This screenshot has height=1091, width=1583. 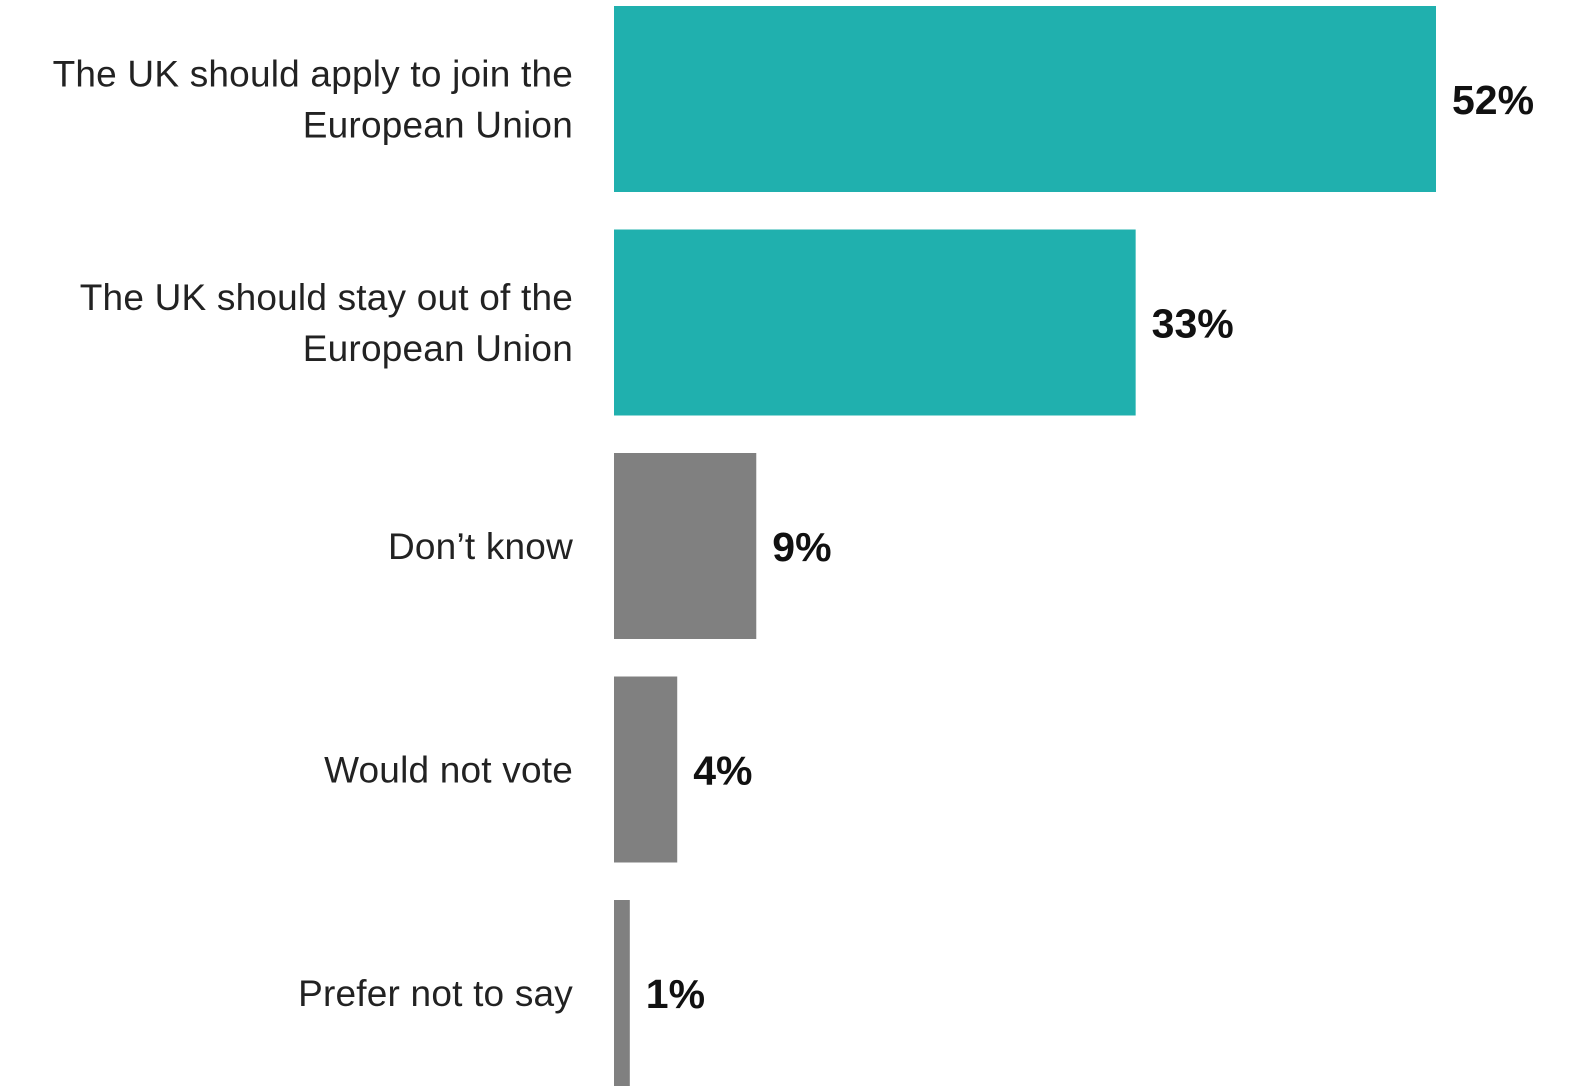 I want to click on value-label-3: 4%, so click(x=722, y=771).